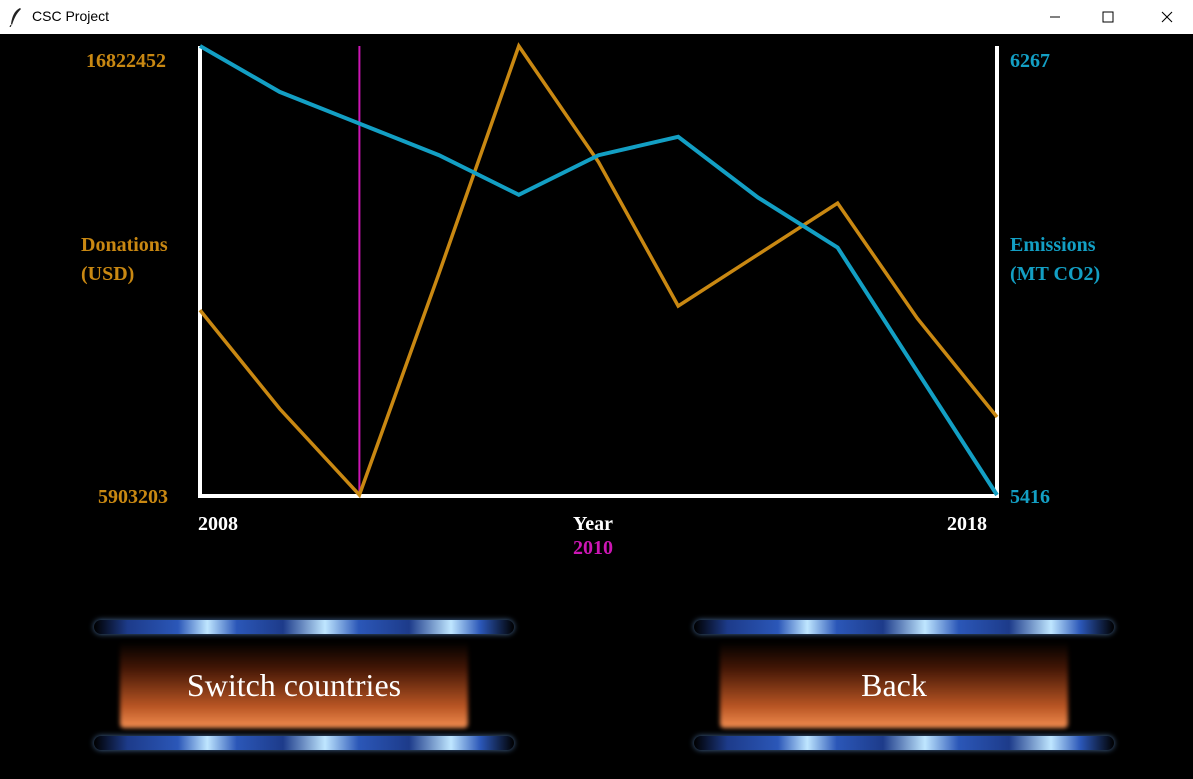 The height and width of the screenshot is (779, 1193). What do you see at coordinates (108, 274) in the screenshot?
I see `left-axis-title-line2: (USD)` at bounding box center [108, 274].